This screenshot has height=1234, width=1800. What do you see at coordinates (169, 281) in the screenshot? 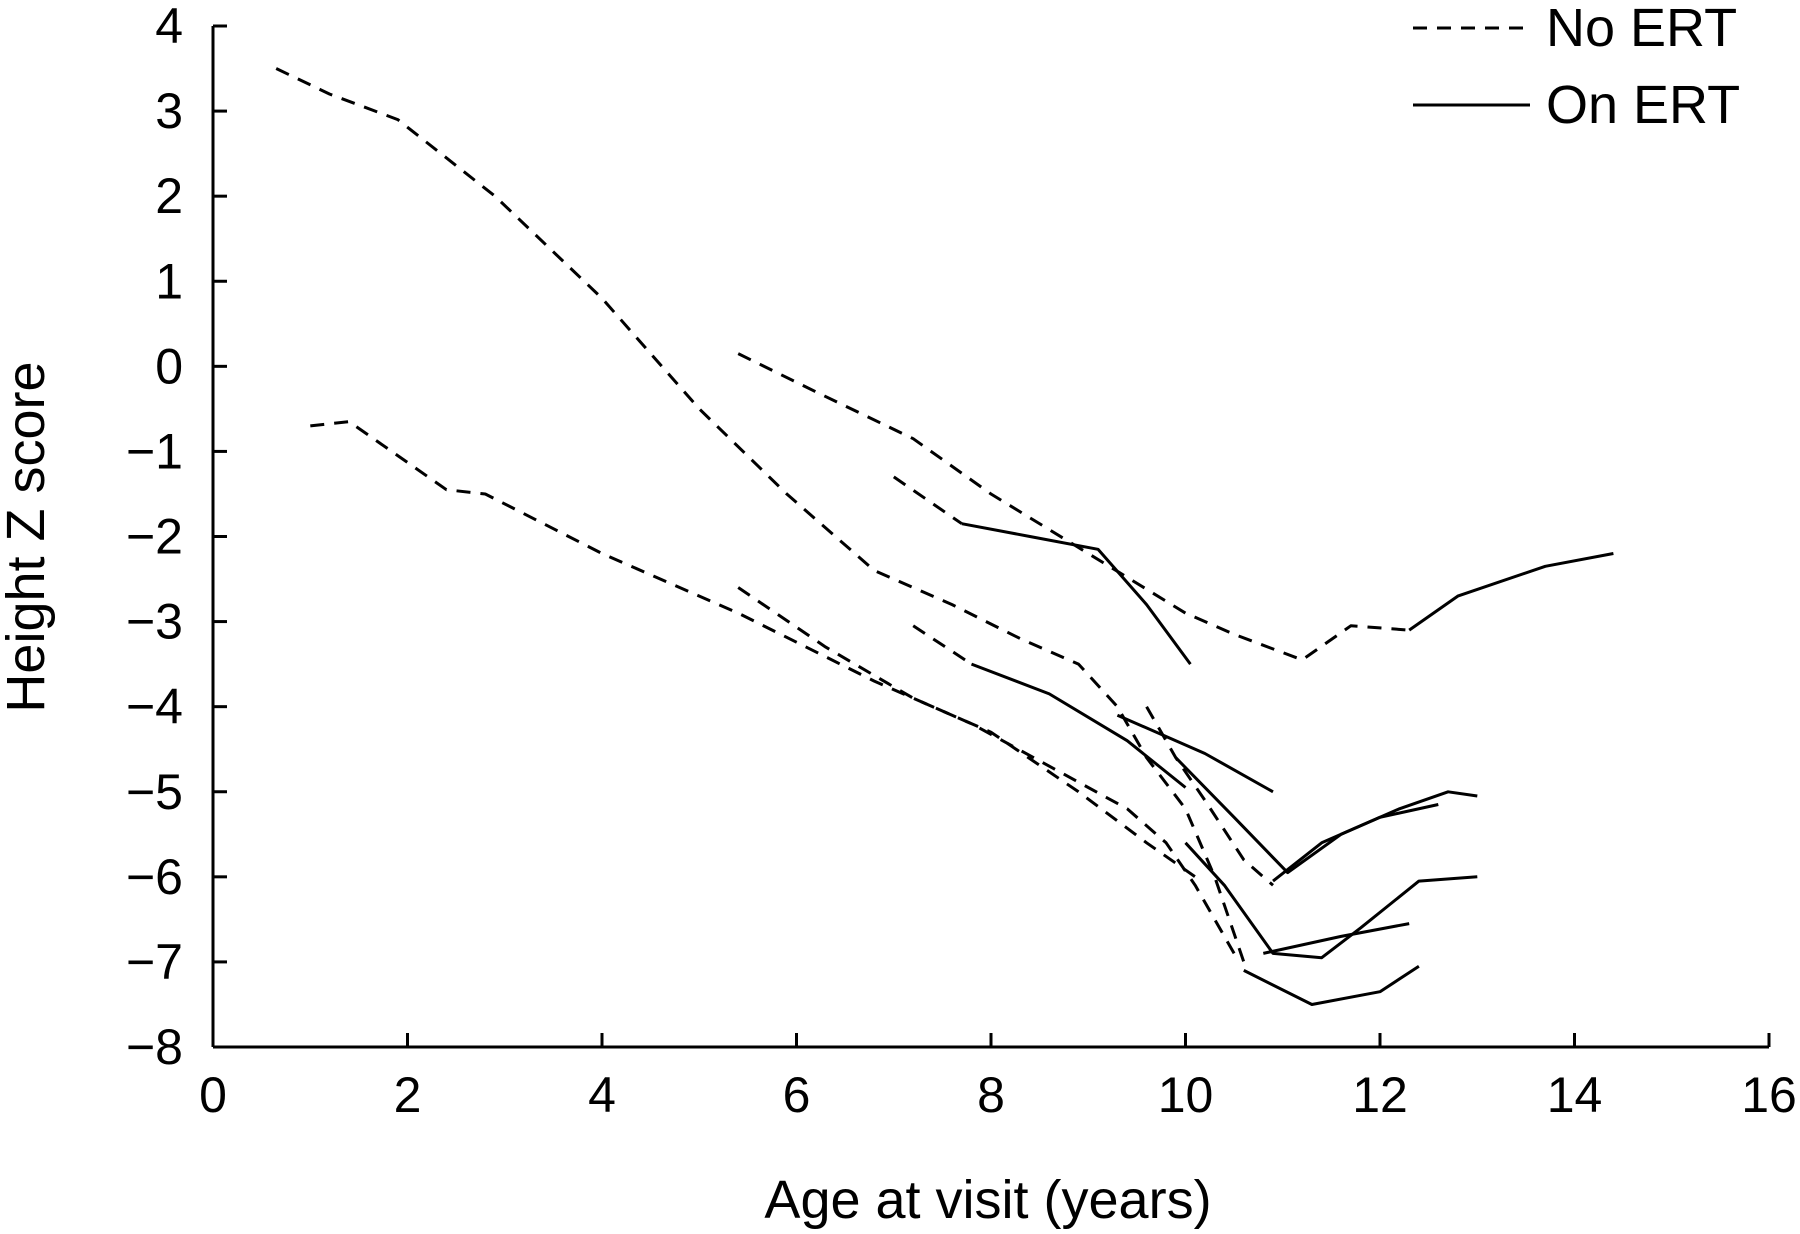
I see `y-tick-label: 1` at bounding box center [169, 281].